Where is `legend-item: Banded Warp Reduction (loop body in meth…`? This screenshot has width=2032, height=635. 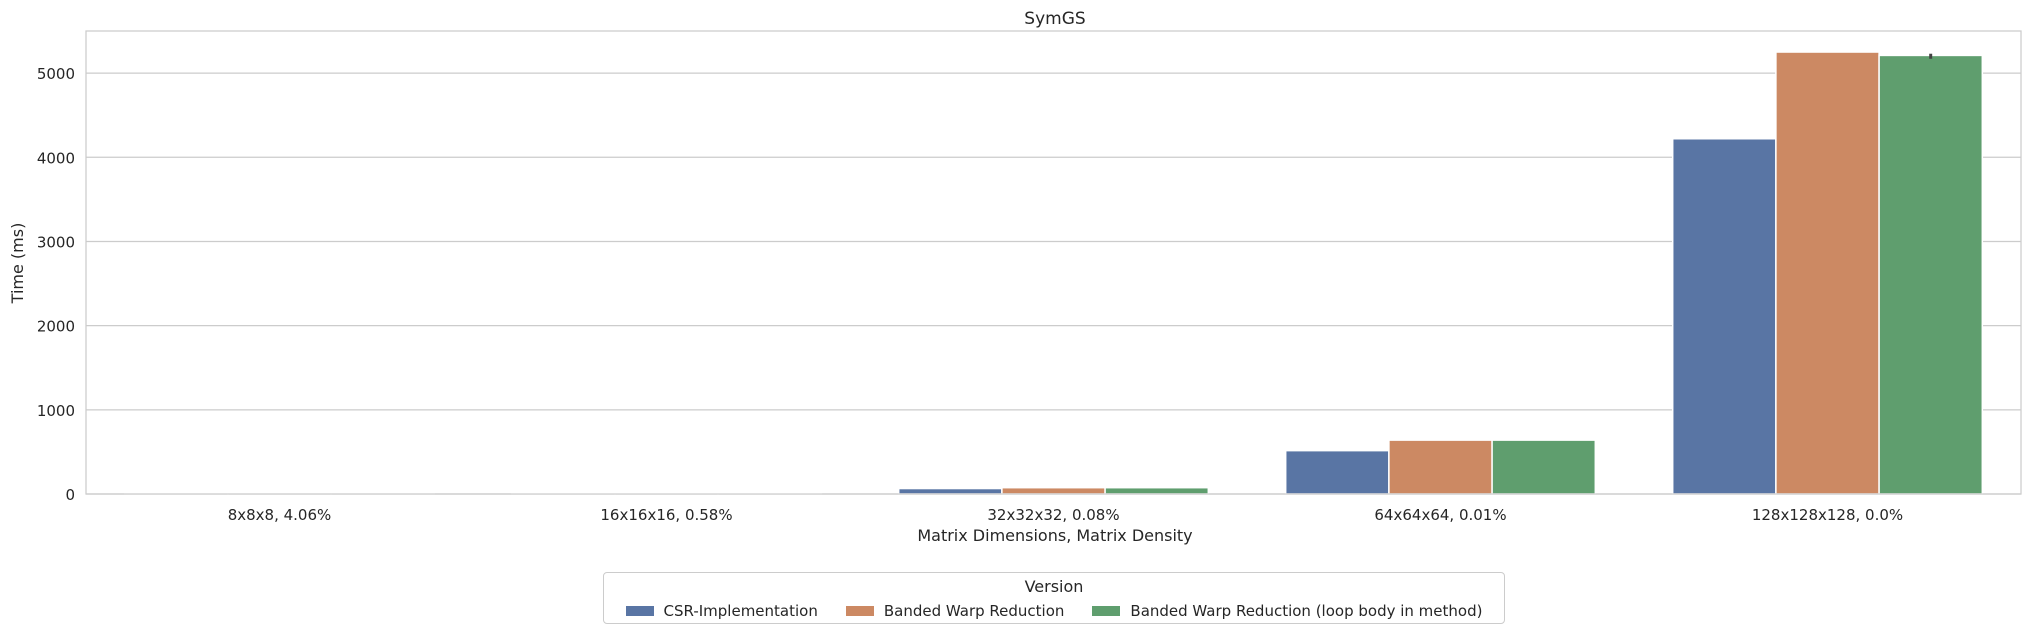
legend-item: Banded Warp Reduction (loop body in meth… is located at coordinates (1287, 611).